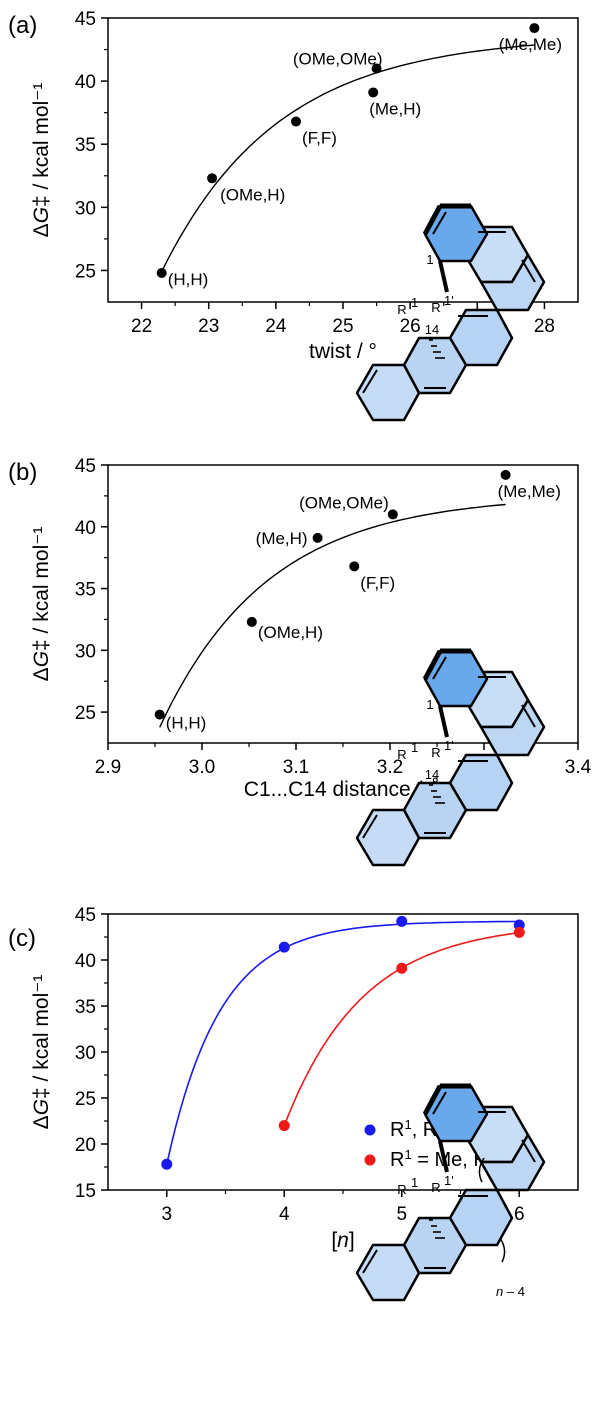 Image resolution: width=603 pixels, height=1405 pixels. Describe the element at coordinates (208, 326) in the screenshot. I see `x-tick-label: 23` at that location.